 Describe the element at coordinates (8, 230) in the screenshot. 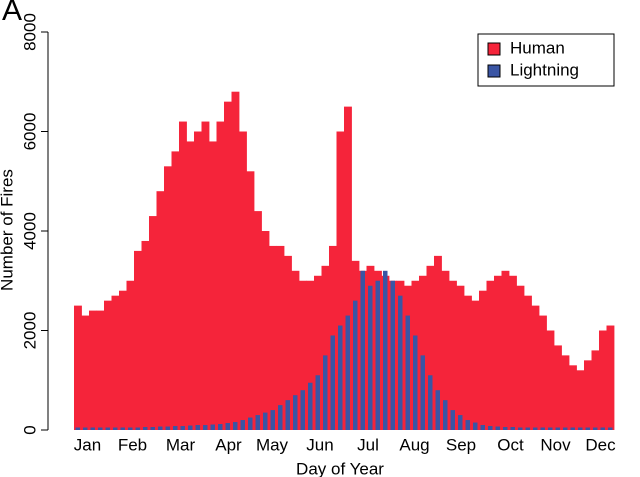

I see `y-axis-label: Number of Fires` at that location.